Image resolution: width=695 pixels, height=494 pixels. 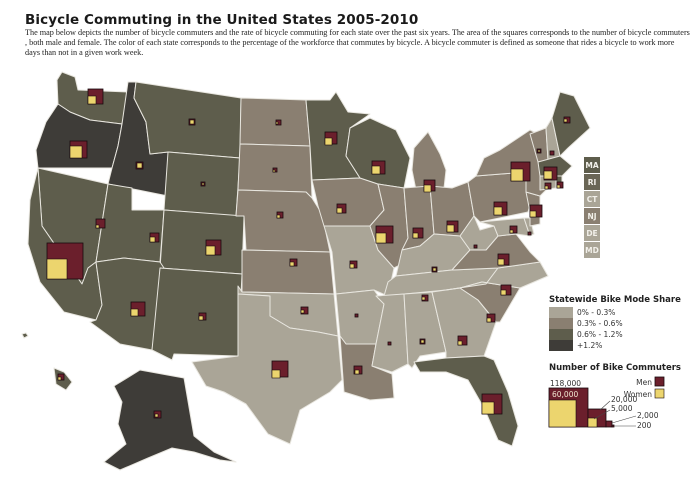 What do you see at coordinates (506, 290) in the screenshot?
I see `square-nc` at bounding box center [506, 290].